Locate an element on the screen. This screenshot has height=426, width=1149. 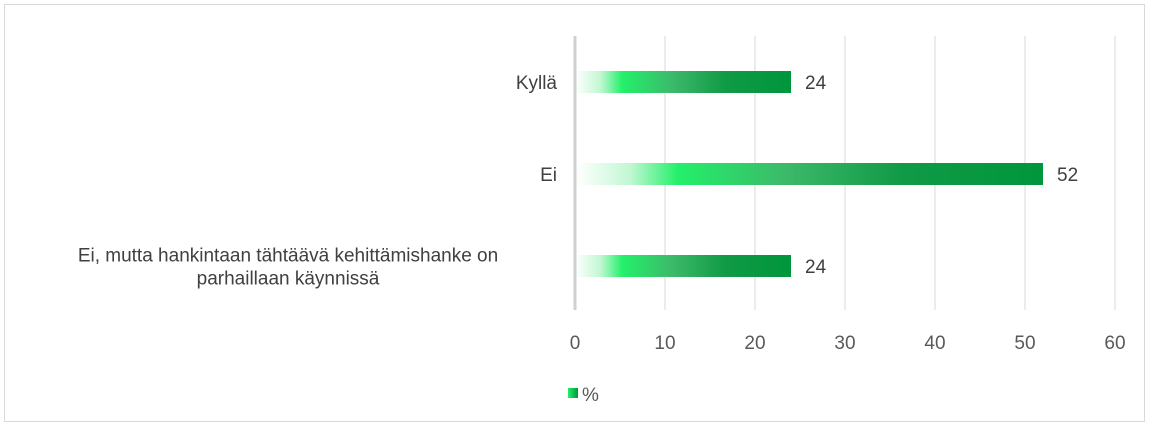
category-label-line: parhaillaan käynnissä is located at coordinates (288, 279).